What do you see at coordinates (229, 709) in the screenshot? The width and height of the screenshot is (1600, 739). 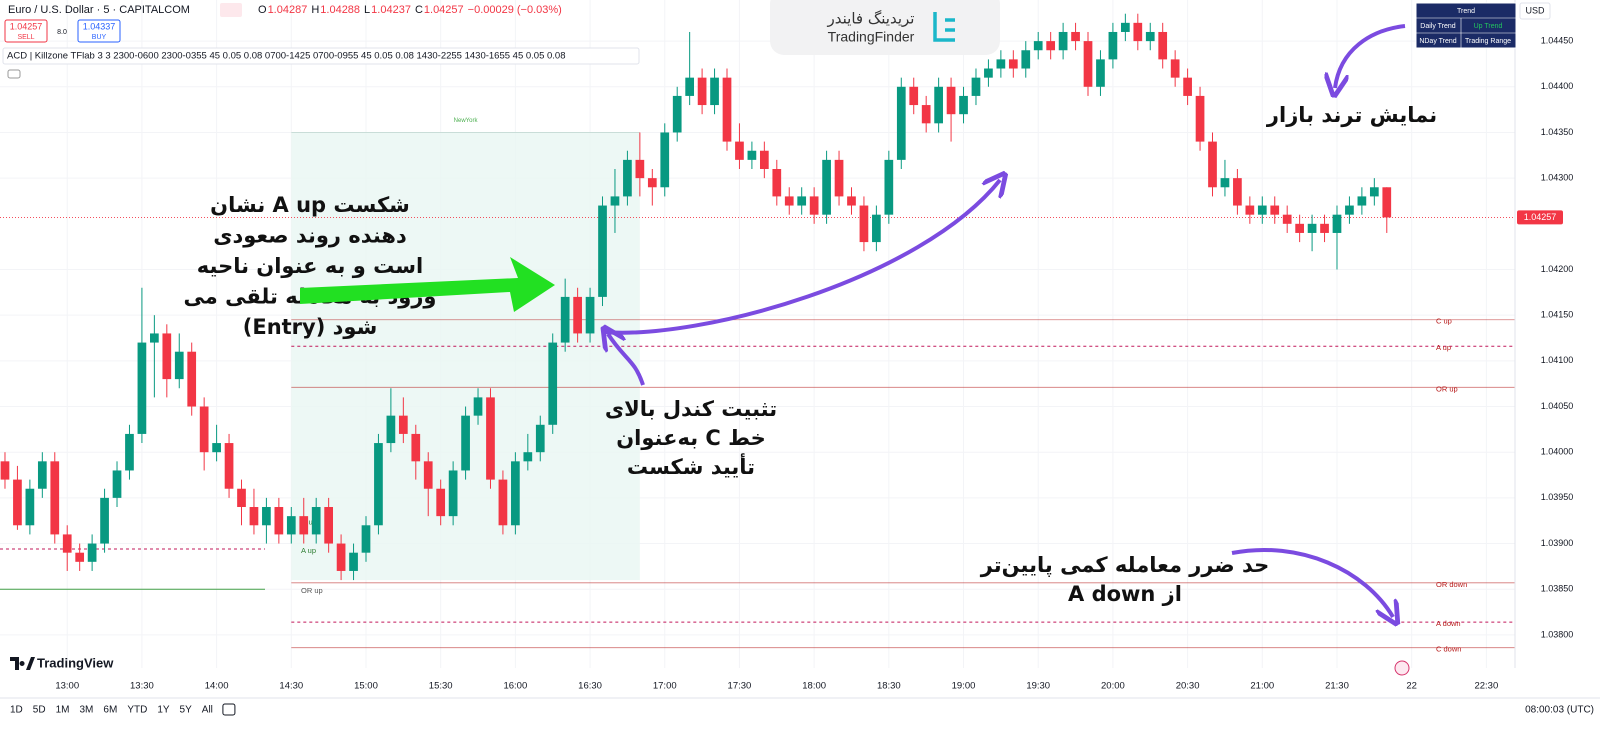 I see `date-range-button` at bounding box center [229, 709].